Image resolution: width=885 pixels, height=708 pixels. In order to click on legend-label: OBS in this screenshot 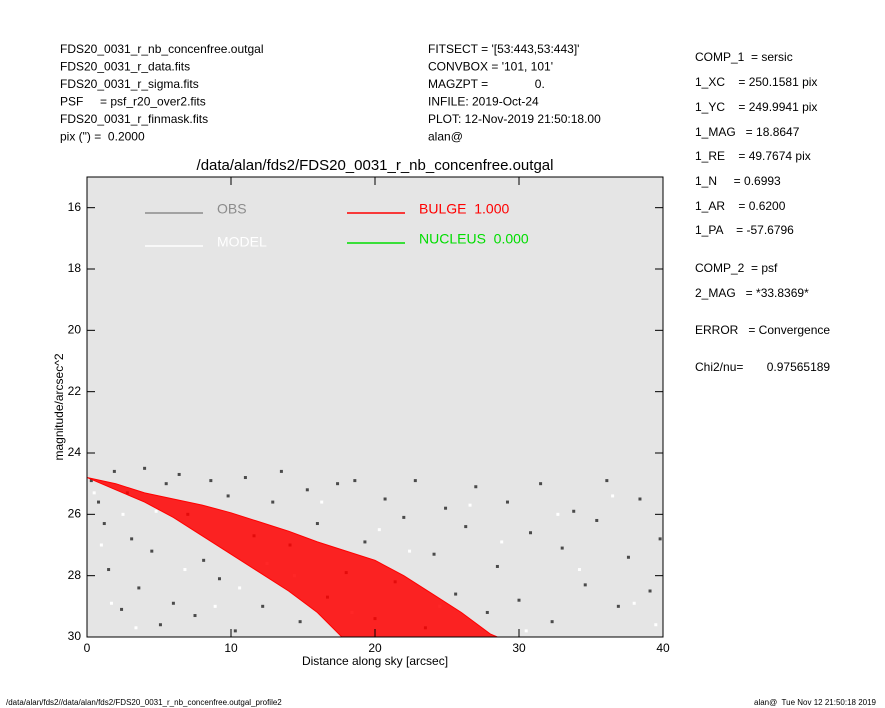, I will do `click(232, 209)`.